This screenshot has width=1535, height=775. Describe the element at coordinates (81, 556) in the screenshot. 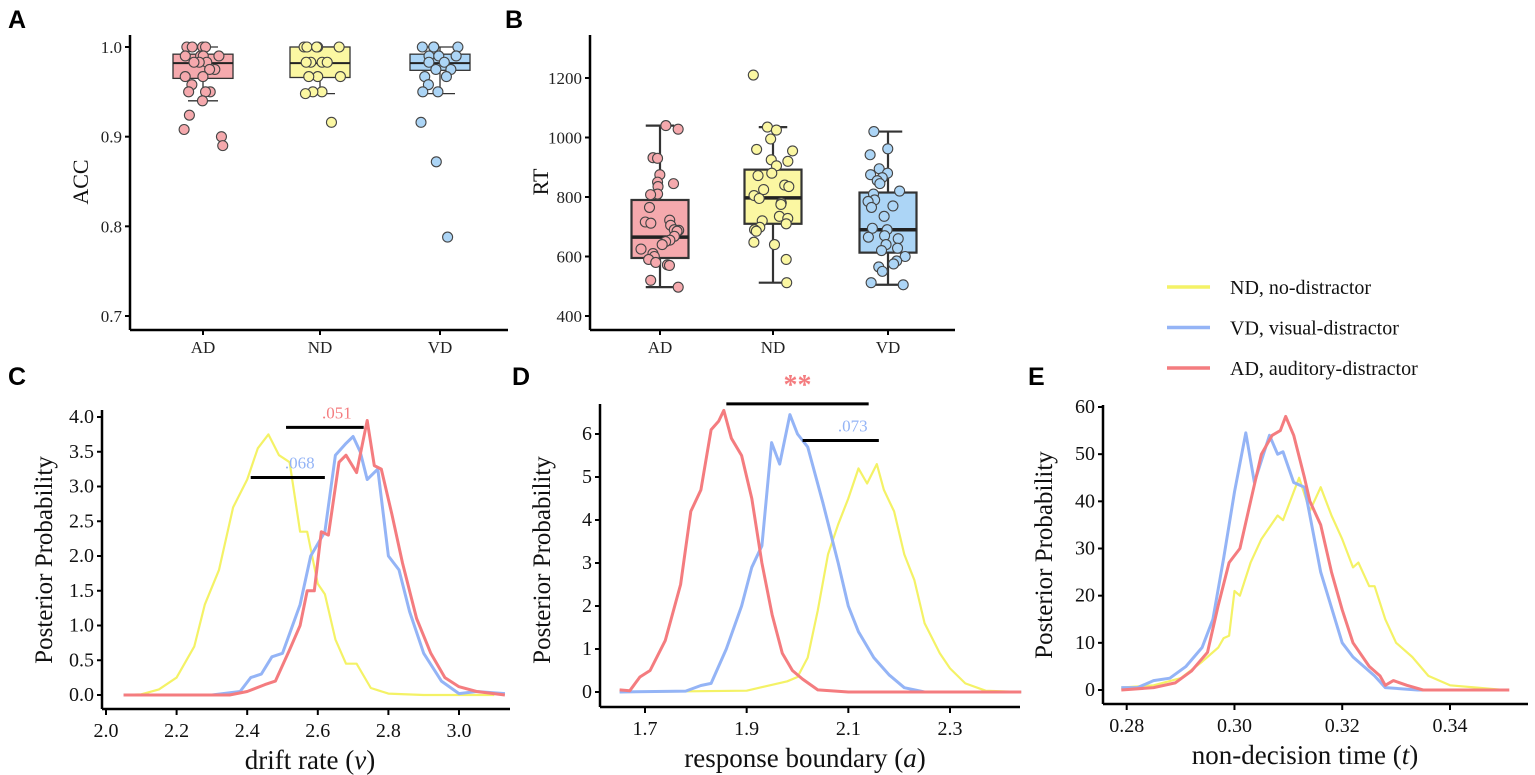

I see `y-tick-label: 2.0` at that location.